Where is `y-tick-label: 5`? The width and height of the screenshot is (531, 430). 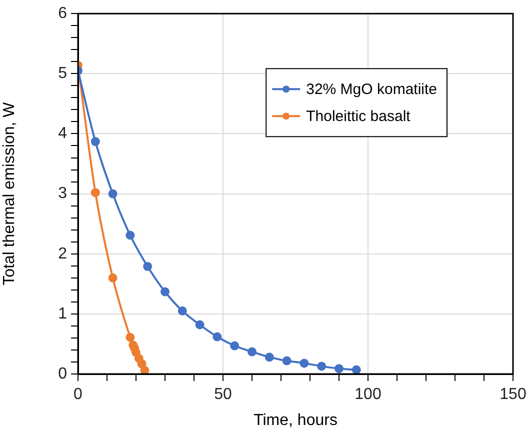 y-tick-label: 5 is located at coordinates (63, 73).